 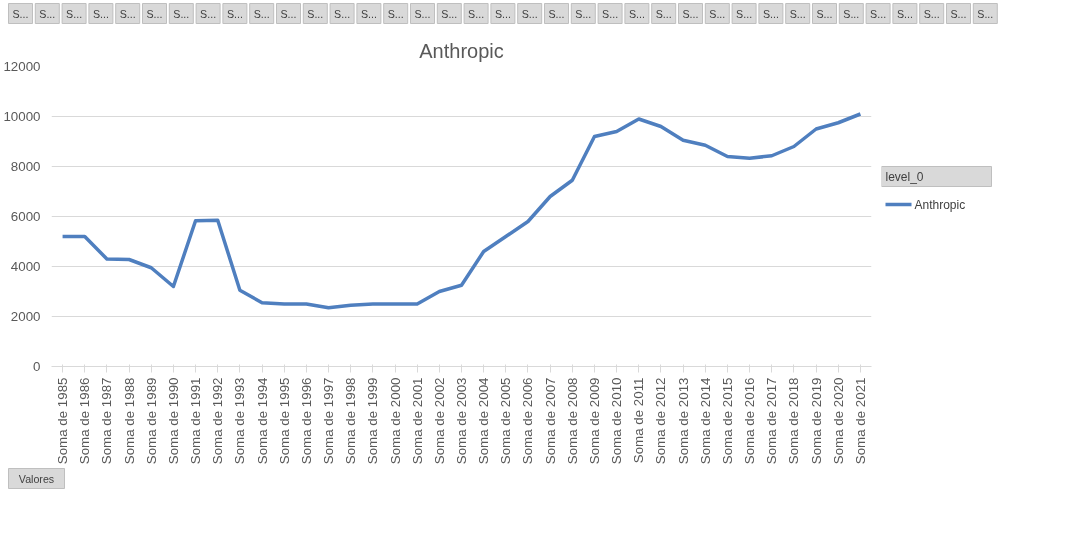 What do you see at coordinates (772, 421) in the screenshot?
I see `x-tick-label: Soma de 2017` at bounding box center [772, 421].